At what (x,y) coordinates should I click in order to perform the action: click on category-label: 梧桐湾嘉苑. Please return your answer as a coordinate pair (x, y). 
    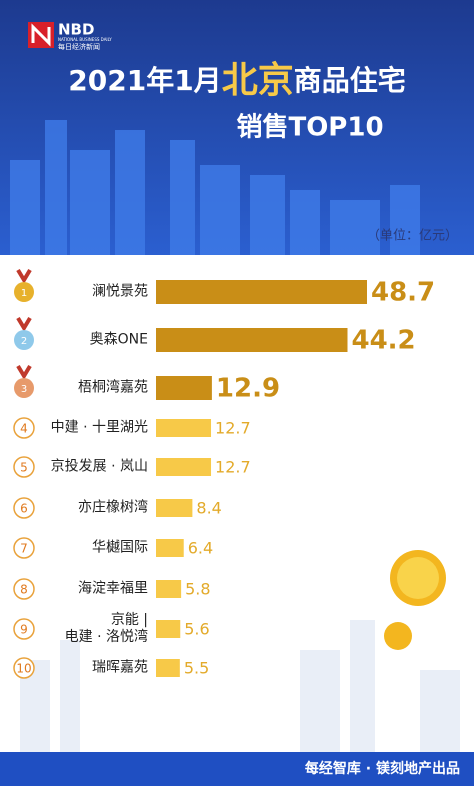
    Looking at the image, I should click on (113, 387).